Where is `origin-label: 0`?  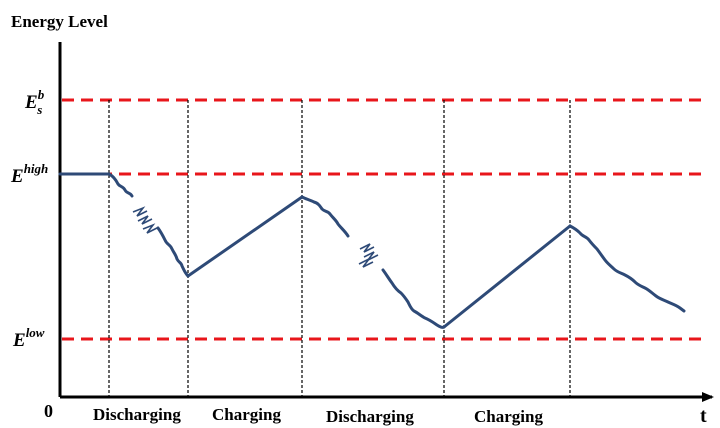
origin-label: 0 is located at coordinates (48, 411).